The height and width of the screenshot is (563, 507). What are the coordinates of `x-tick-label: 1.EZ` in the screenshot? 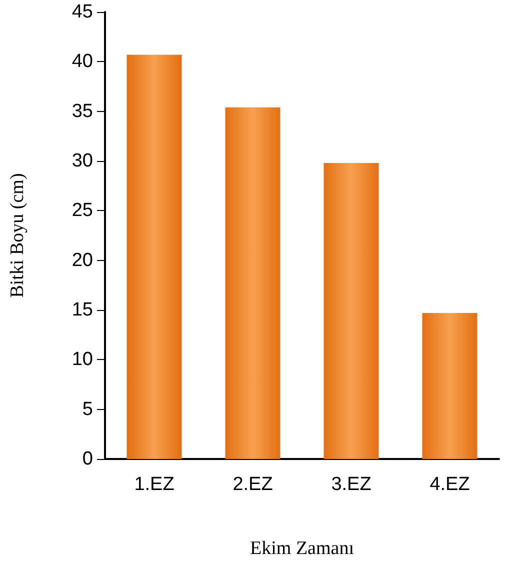 It's located at (154, 484).